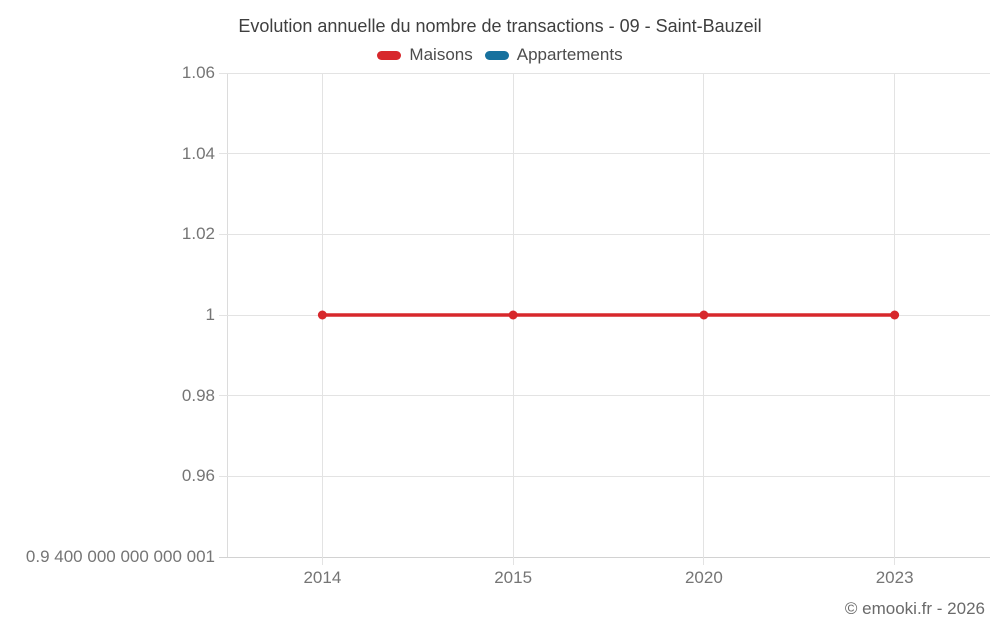 The width and height of the screenshot is (1000, 625). What do you see at coordinates (322, 315) in the screenshot?
I see `data-point-maisons-2014` at bounding box center [322, 315].